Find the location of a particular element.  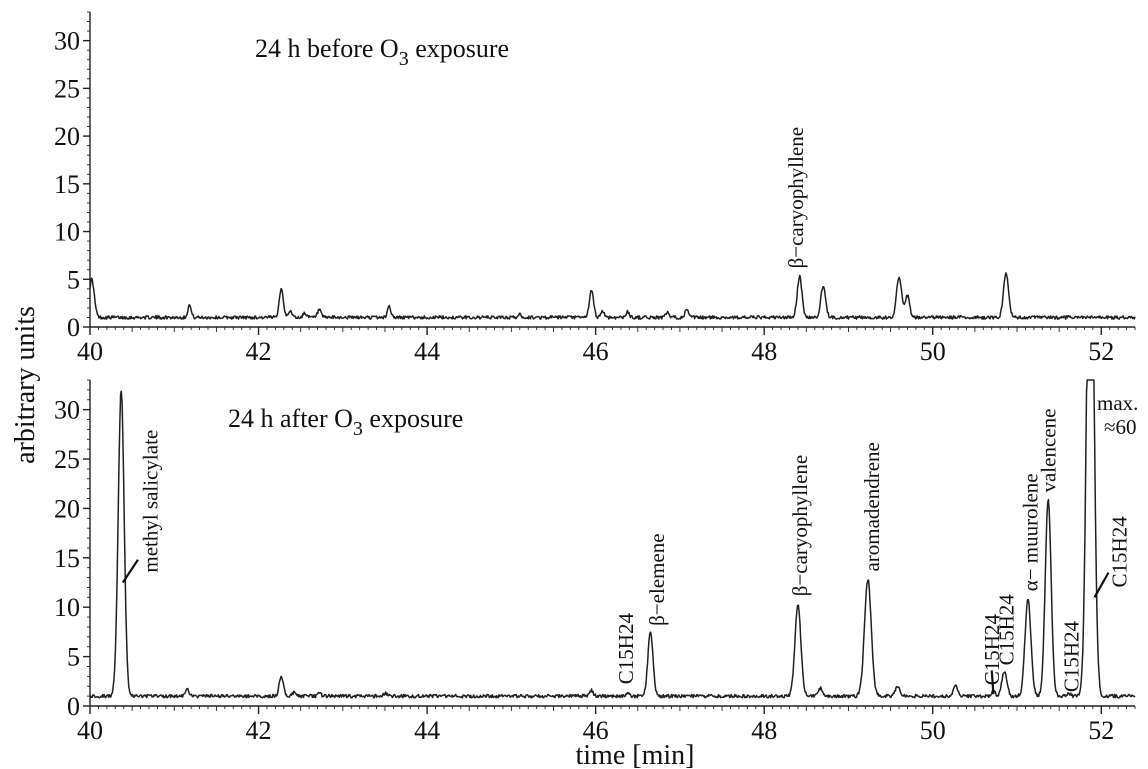

max-note-line2: ≈60 is located at coordinates (1120, 427).